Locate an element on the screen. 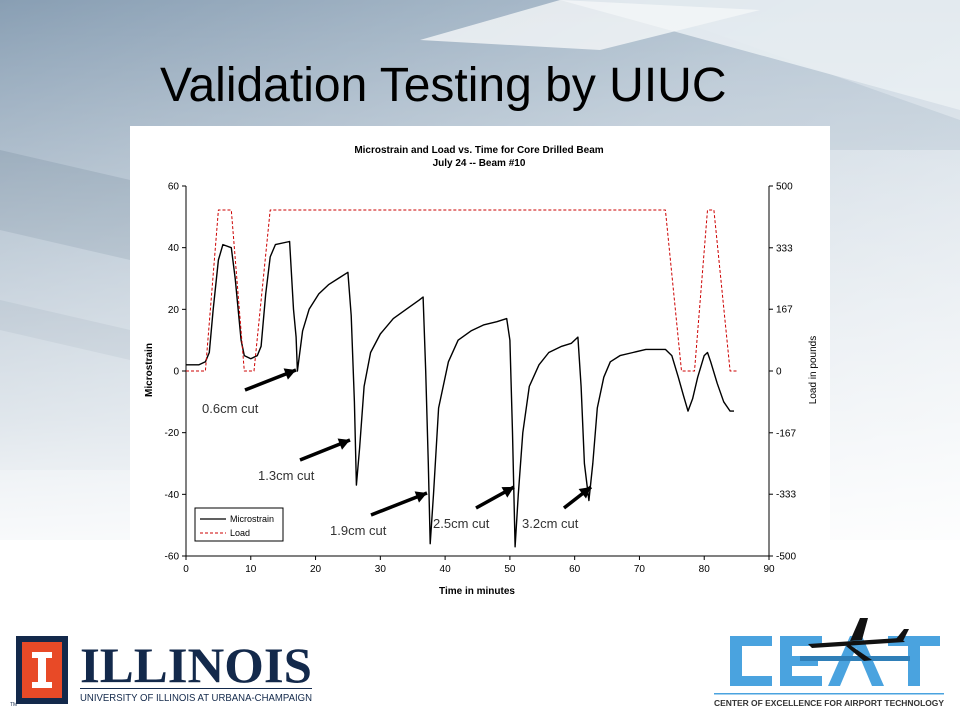 This screenshot has width=960, height=720. y-tick-label: -40 is located at coordinates (172, 495).